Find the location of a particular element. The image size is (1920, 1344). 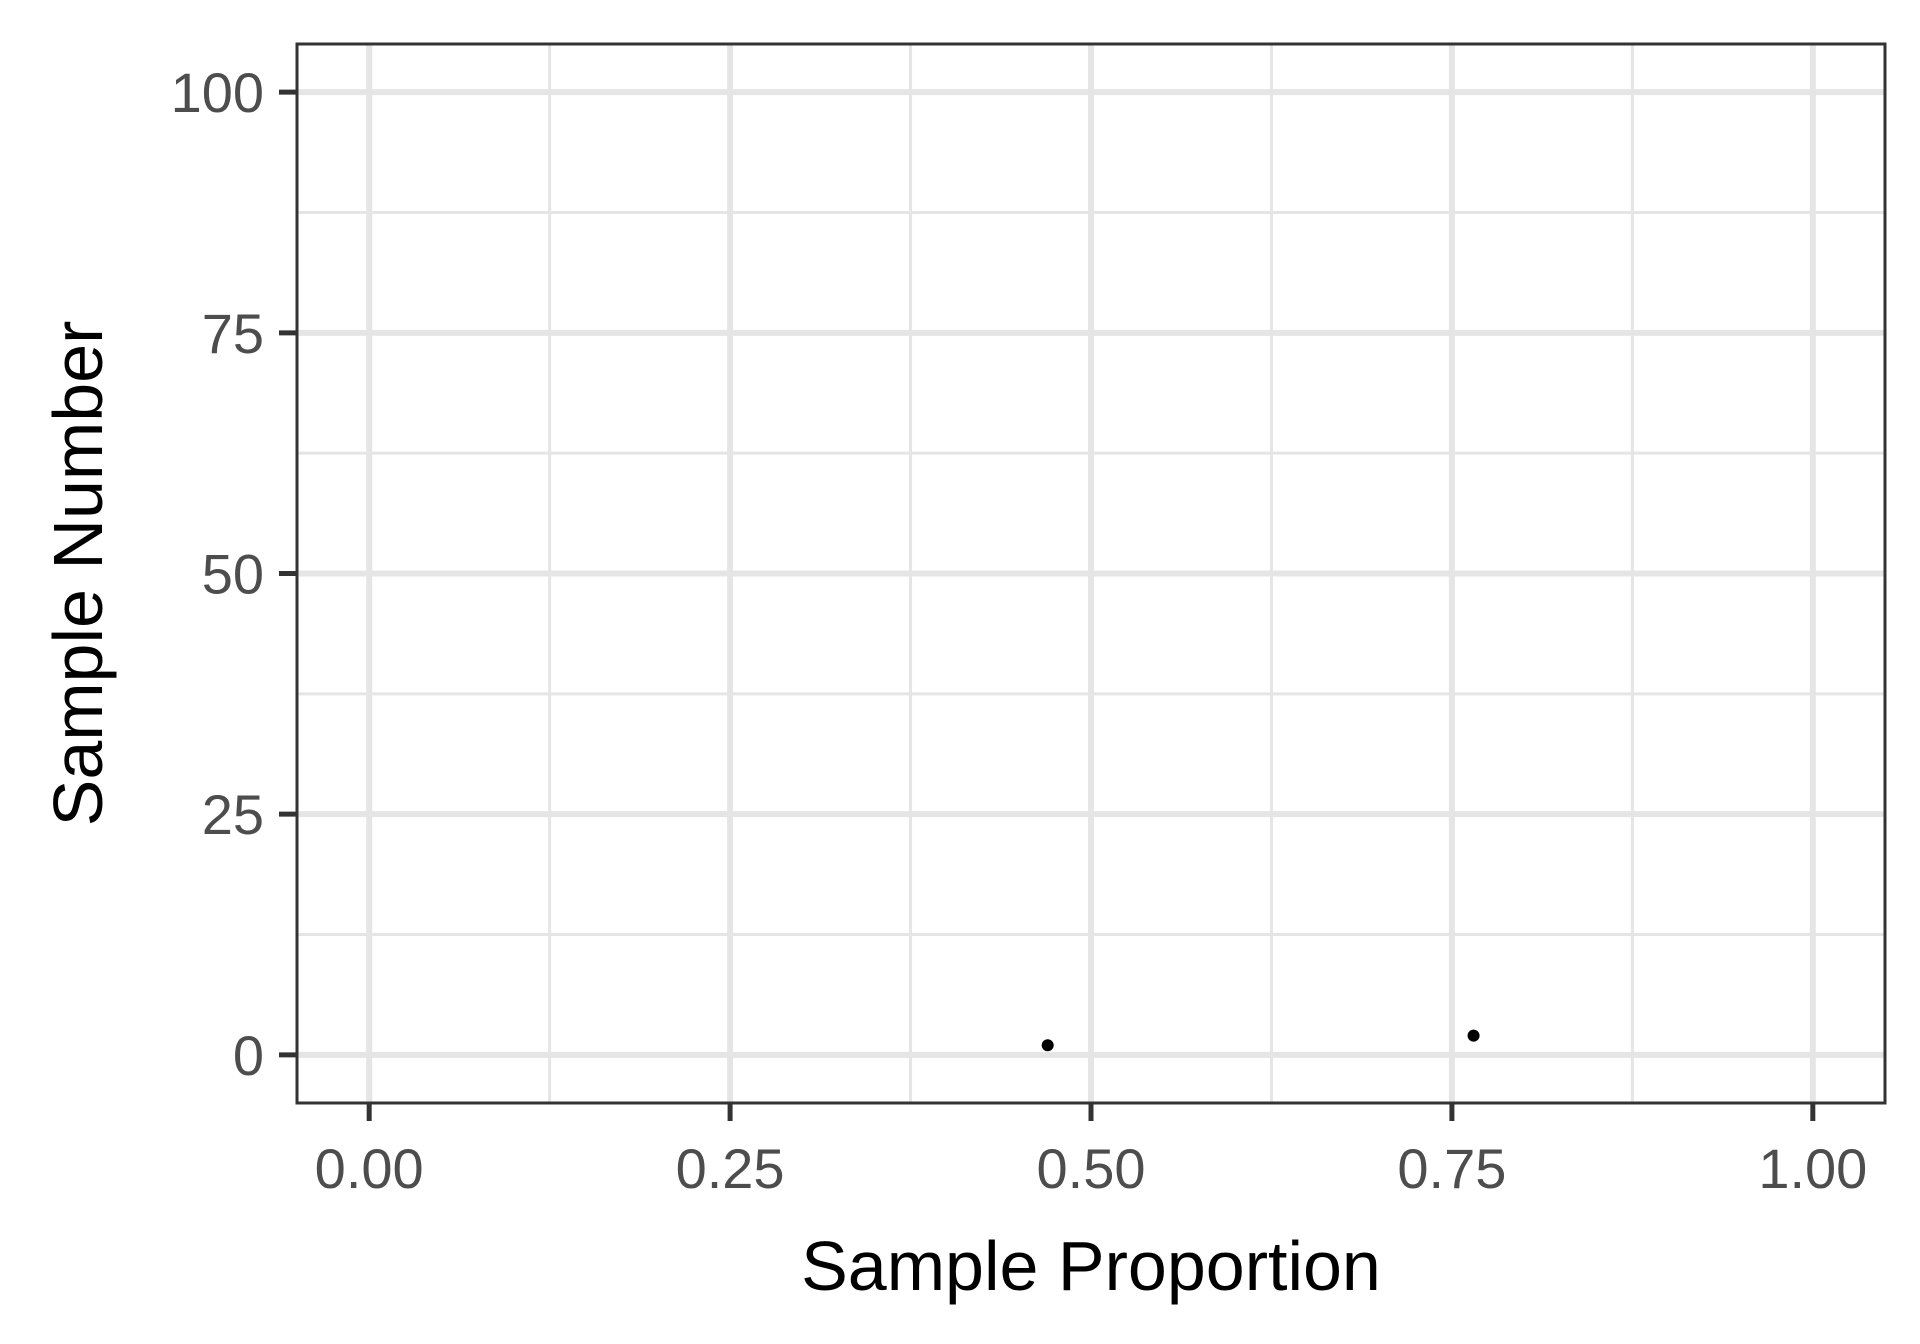

x-tick-label: 0.50 is located at coordinates (1091, 1168).